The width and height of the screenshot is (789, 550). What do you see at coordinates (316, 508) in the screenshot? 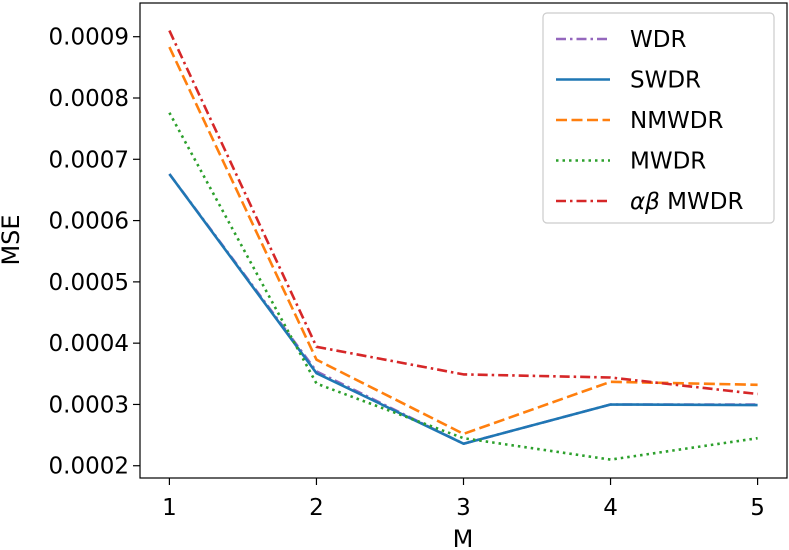
I see `x-tick-label: 2` at bounding box center [316, 508].